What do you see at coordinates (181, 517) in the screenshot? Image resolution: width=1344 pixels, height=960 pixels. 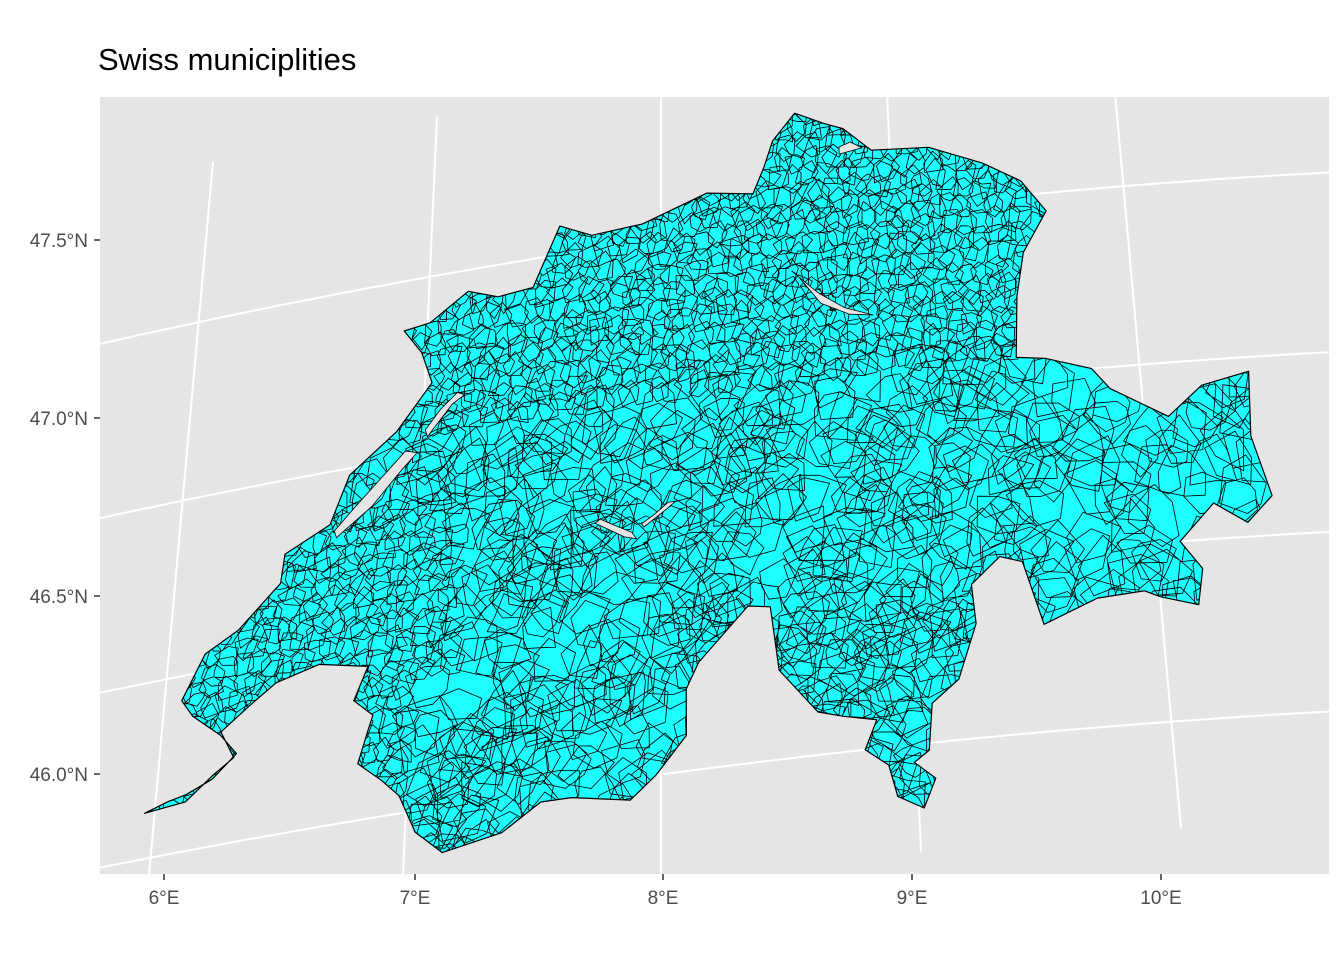 I see `meridian-line` at bounding box center [181, 517].